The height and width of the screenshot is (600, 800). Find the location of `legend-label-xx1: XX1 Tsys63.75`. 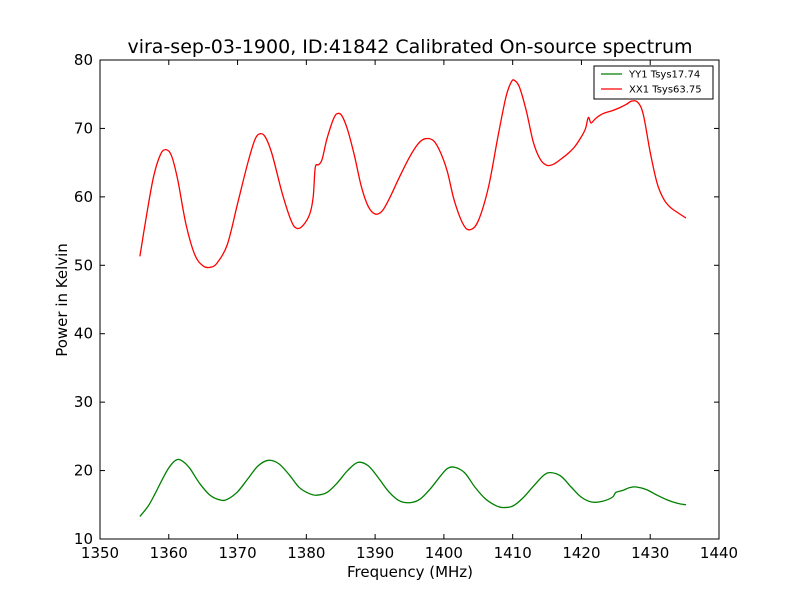

legend-label-xx1: XX1 Tsys63.75 is located at coordinates (665, 90).